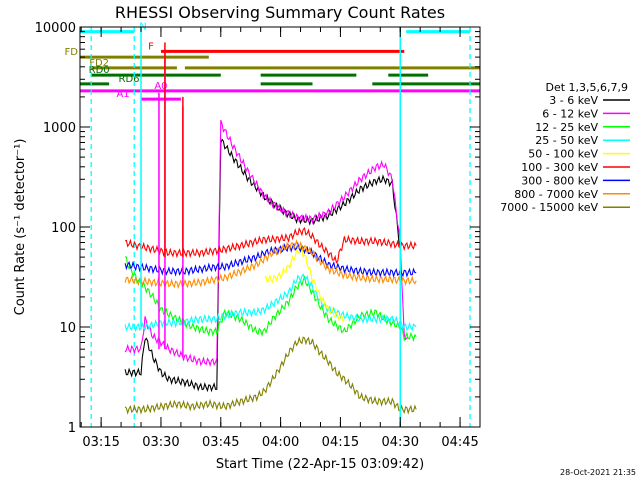 The height and width of the screenshot is (480, 640). Describe the element at coordinates (67, 328) in the screenshot. I see `y-tick-label: 10` at that location.